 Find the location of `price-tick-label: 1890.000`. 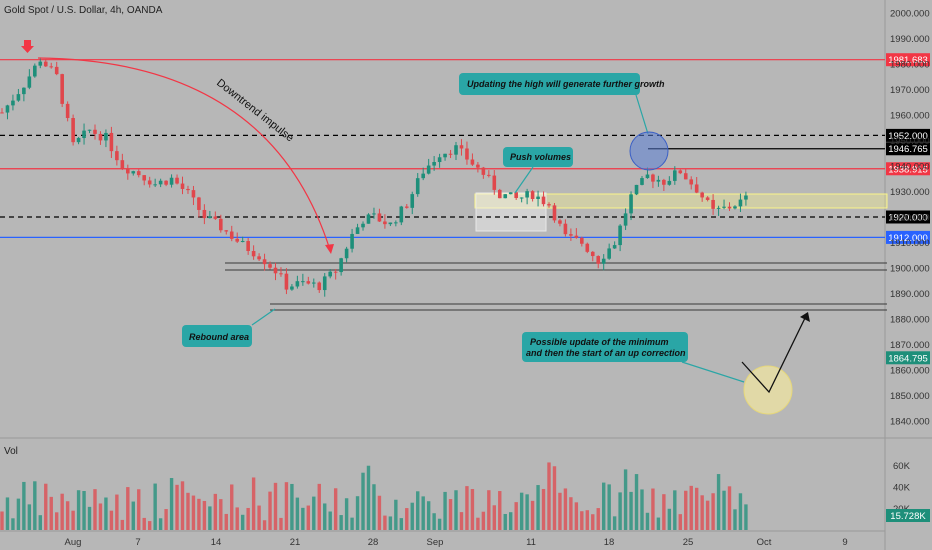

price-tick-label: 1890.000 is located at coordinates (910, 294).